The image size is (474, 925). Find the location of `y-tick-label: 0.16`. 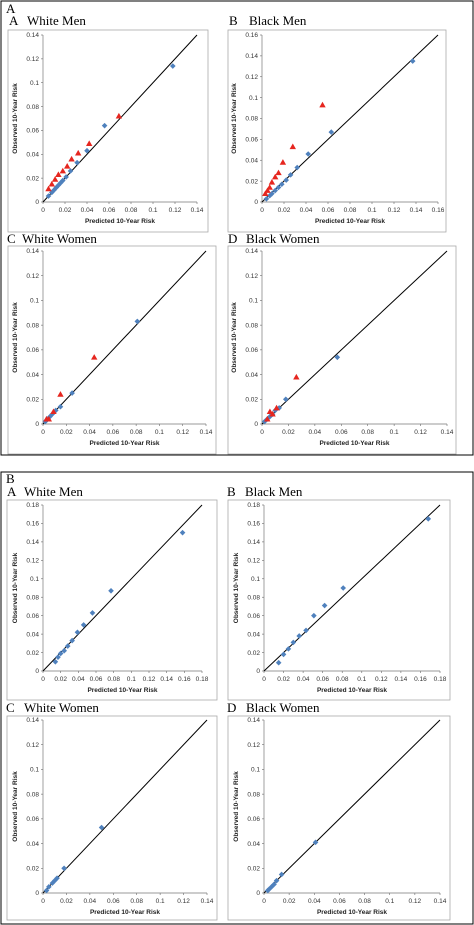

y-tick-label: 0.16 is located at coordinates (253, 524).